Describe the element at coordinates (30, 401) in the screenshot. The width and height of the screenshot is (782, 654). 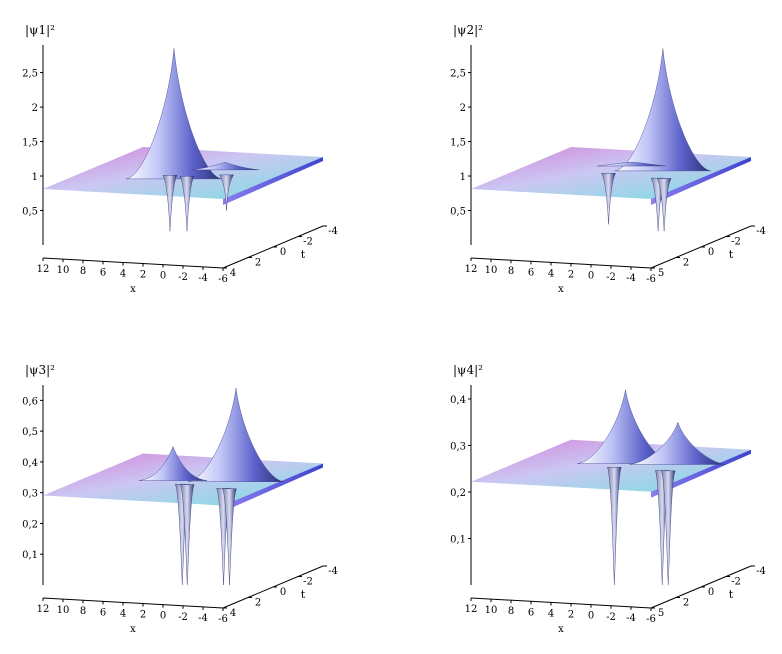
I see `z-tick-label: 0,6` at that location.